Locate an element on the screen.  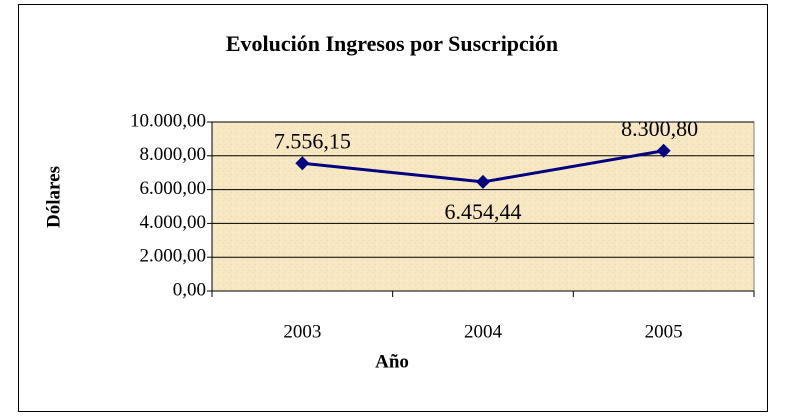
x-tick-label: 2003 is located at coordinates (302, 331).